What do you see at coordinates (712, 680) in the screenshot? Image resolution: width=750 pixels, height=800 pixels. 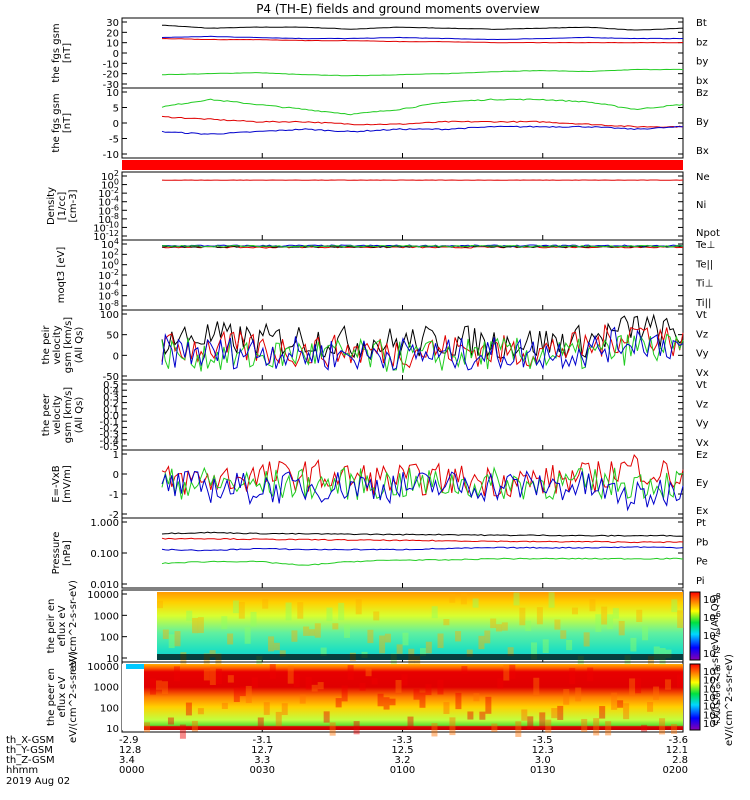 I see `colorbar-tick: 10⁷` at bounding box center [712, 680].